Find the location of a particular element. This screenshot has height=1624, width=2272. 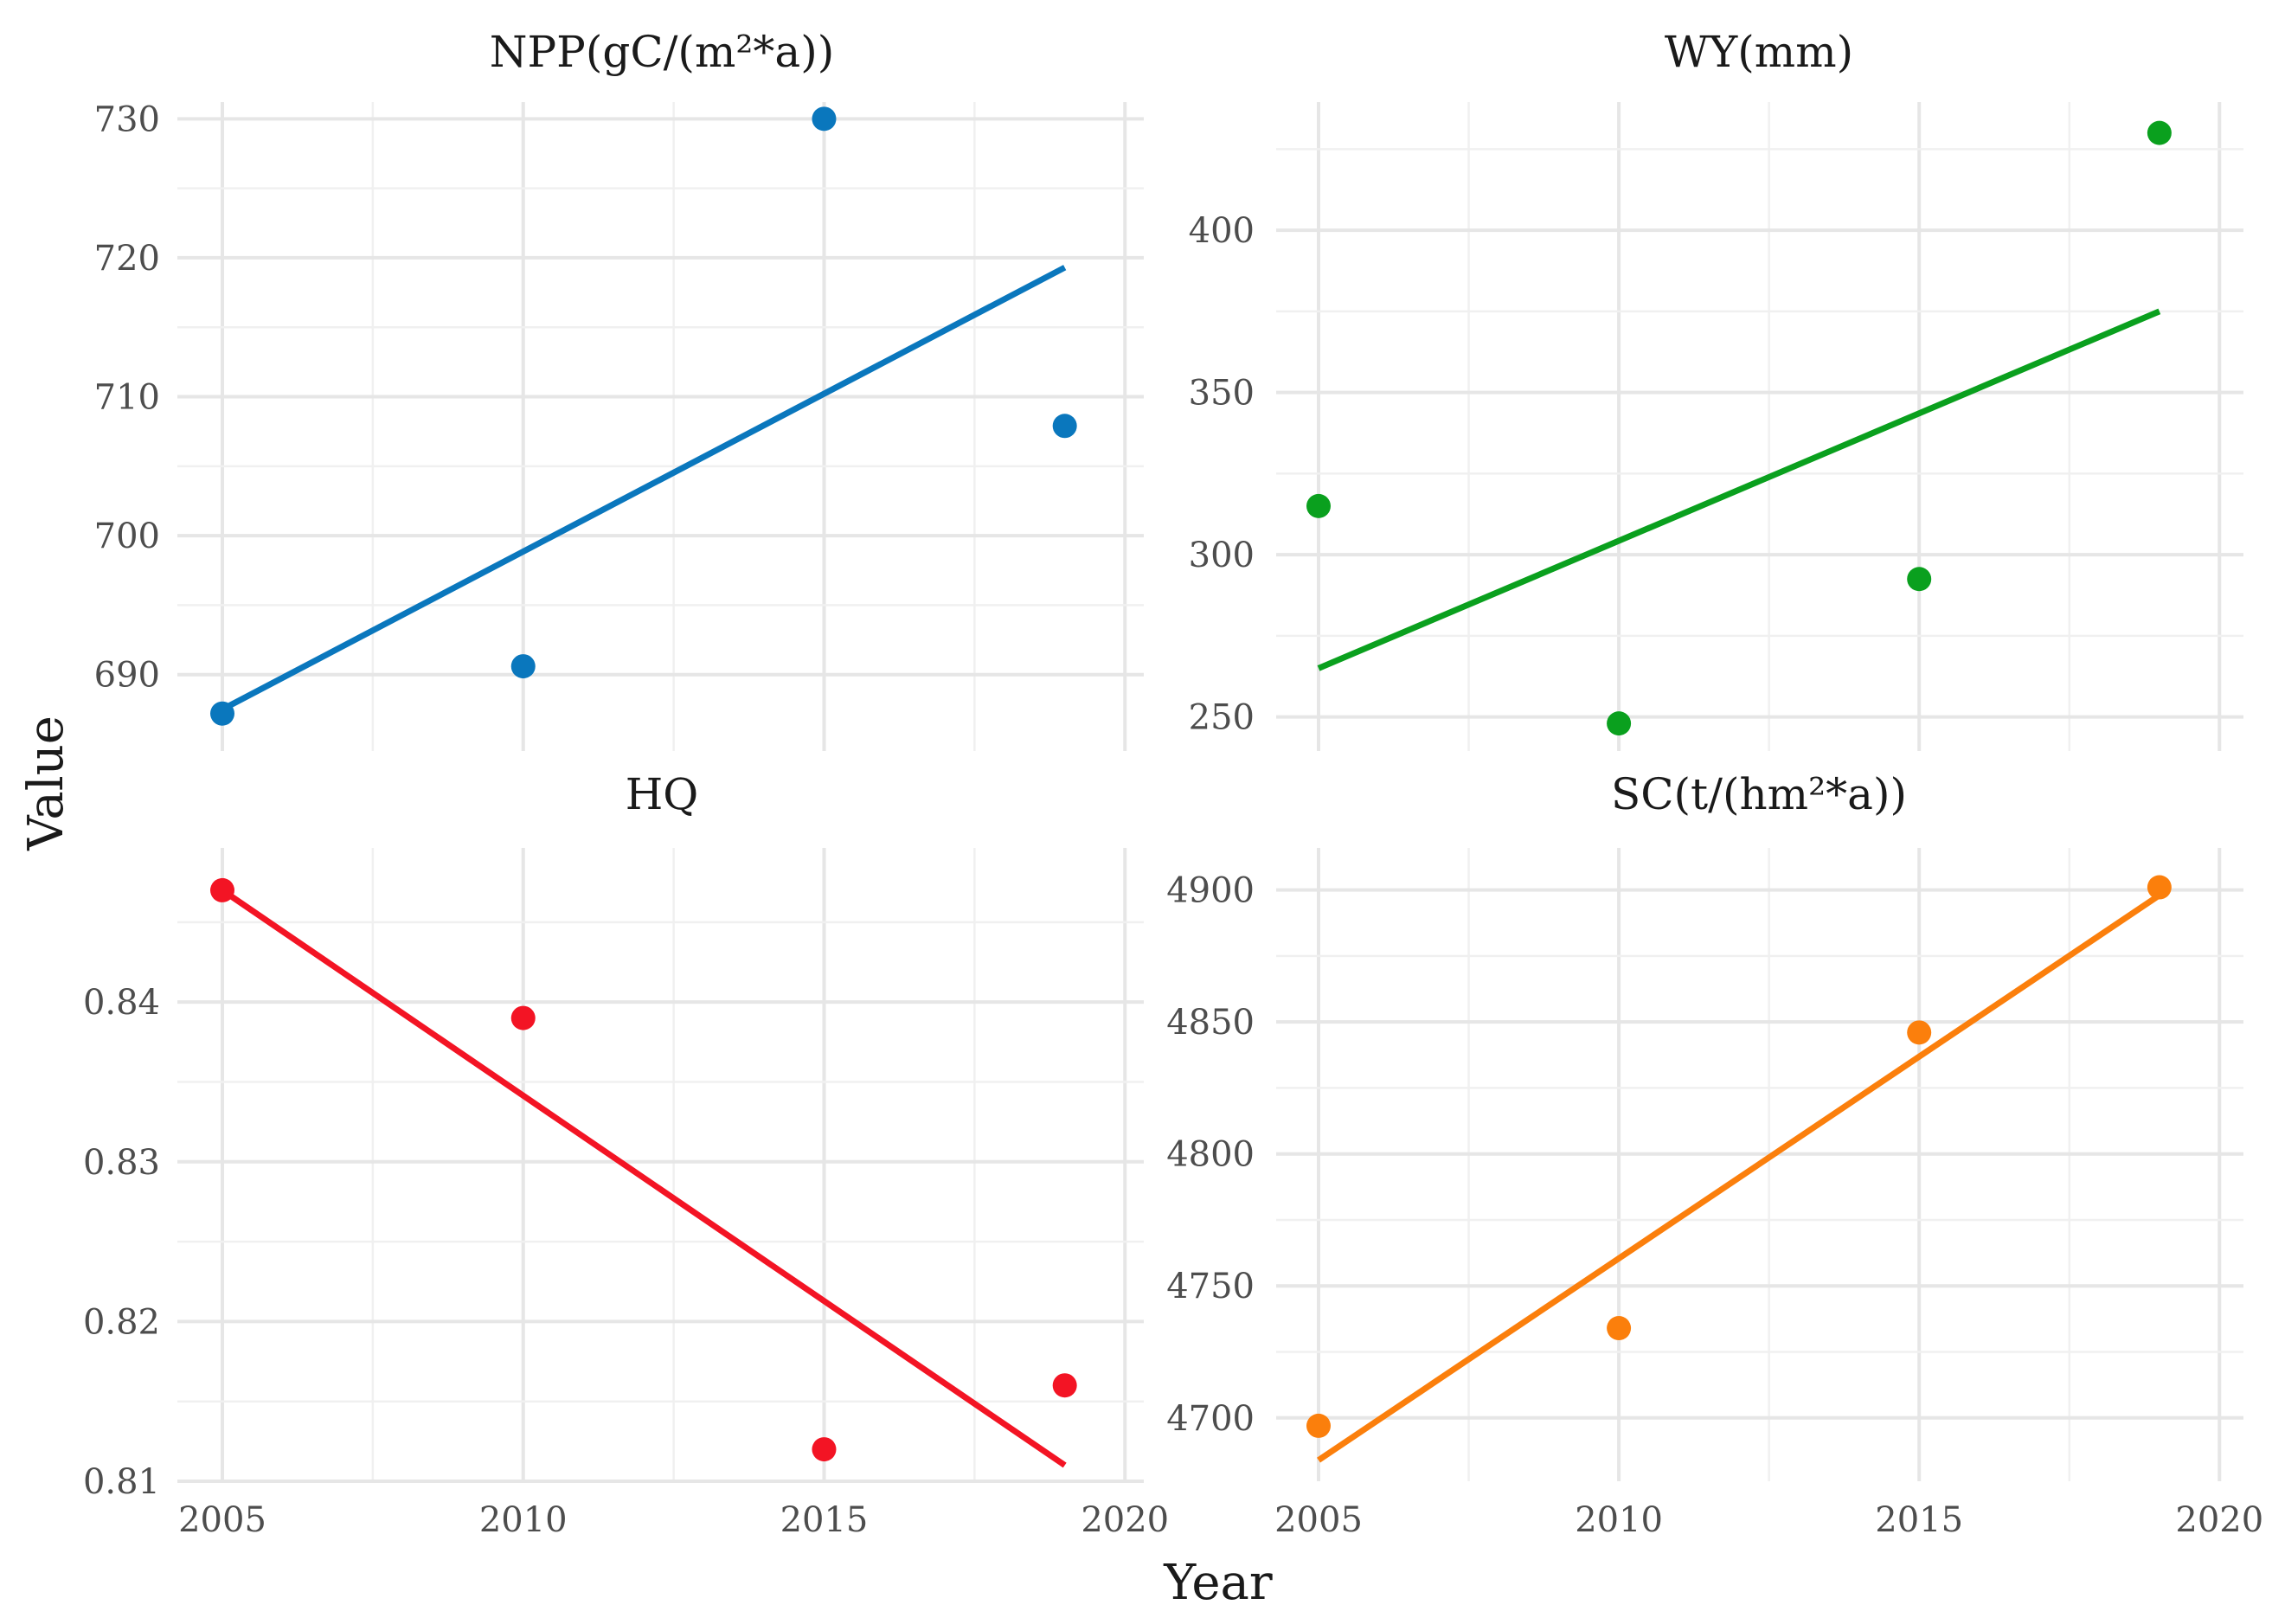

y-tick-label: 0.82 is located at coordinates (121, 1322).